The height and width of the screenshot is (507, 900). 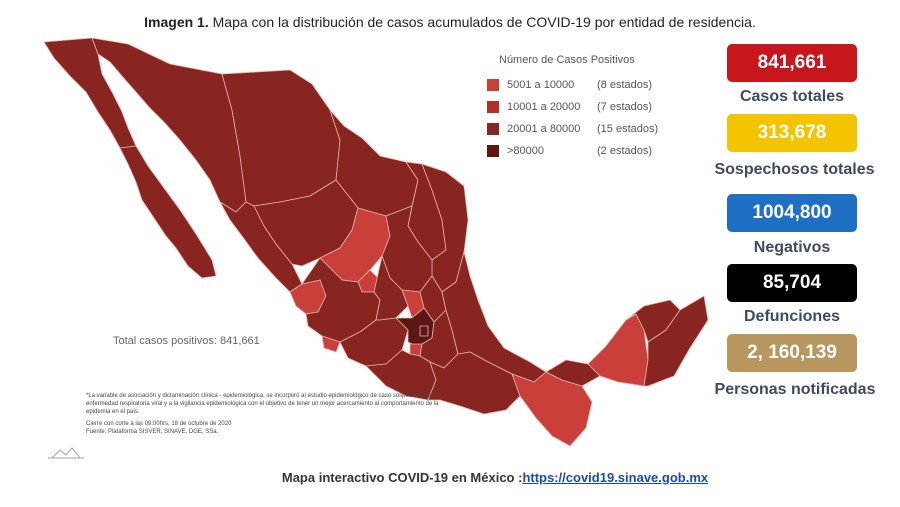 What do you see at coordinates (618, 350) in the screenshot?
I see `state-campeche` at bounding box center [618, 350].